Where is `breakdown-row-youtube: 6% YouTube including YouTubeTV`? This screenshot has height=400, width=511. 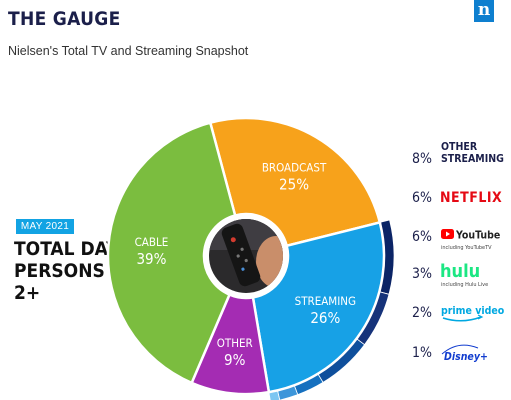 breakdown-row-youtube: 6% YouTube including YouTubeTV is located at coordinates (456, 240).